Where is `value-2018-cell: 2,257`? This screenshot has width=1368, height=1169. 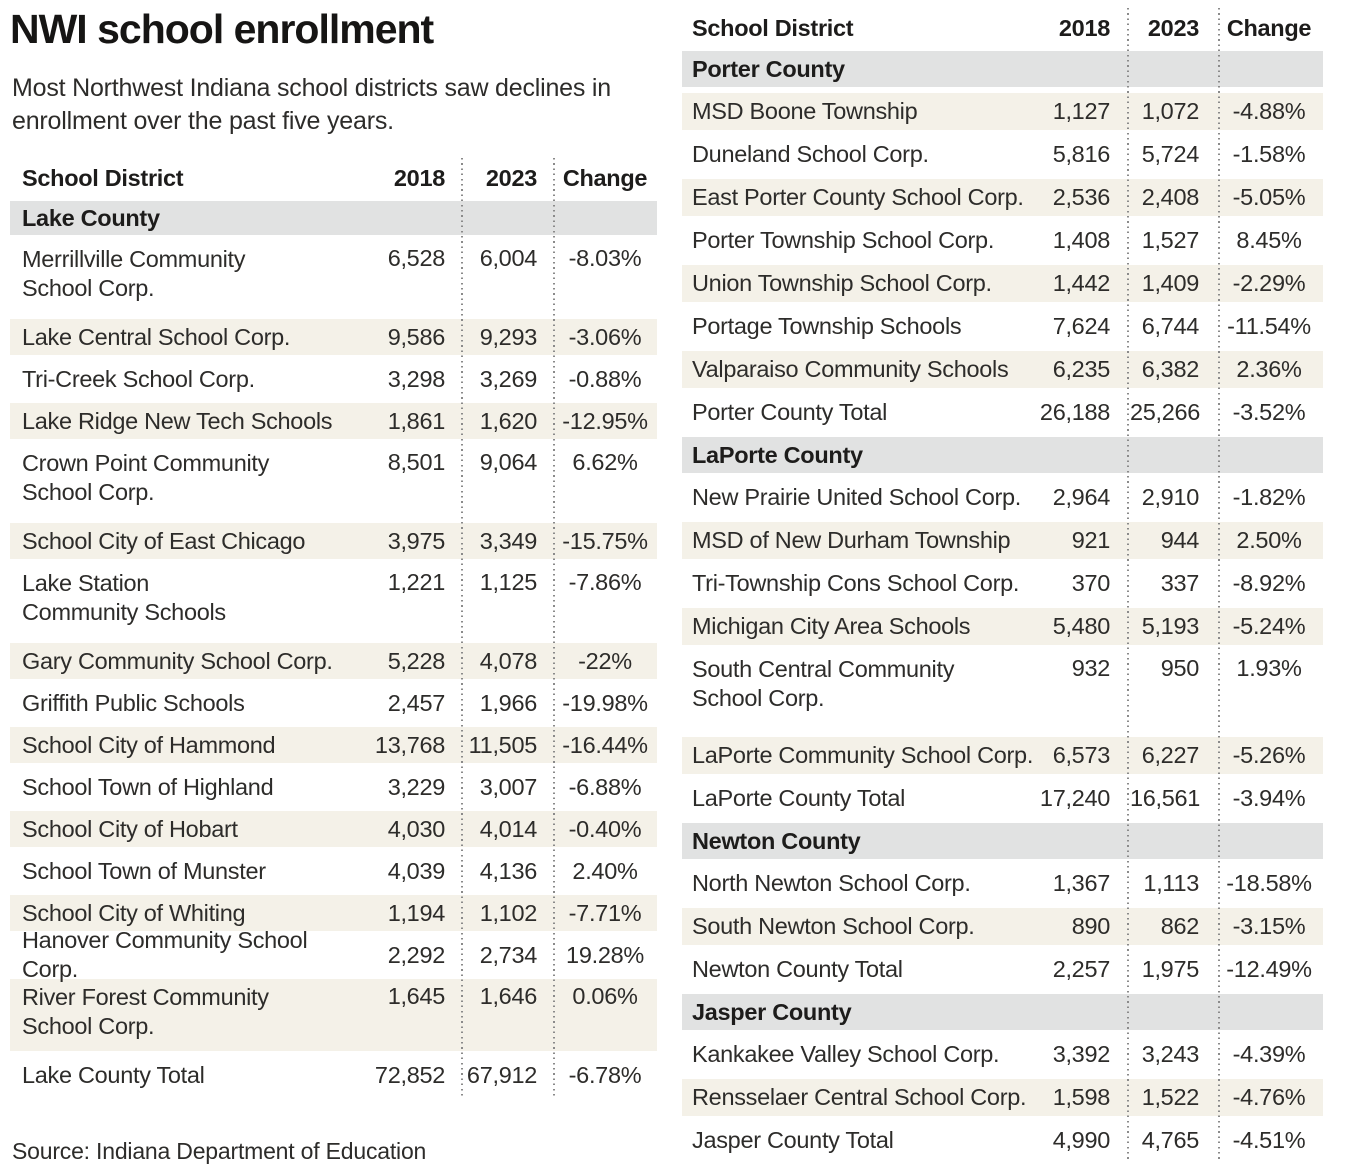 value-2018-cell: 2,257 is located at coordinates (1081, 969).